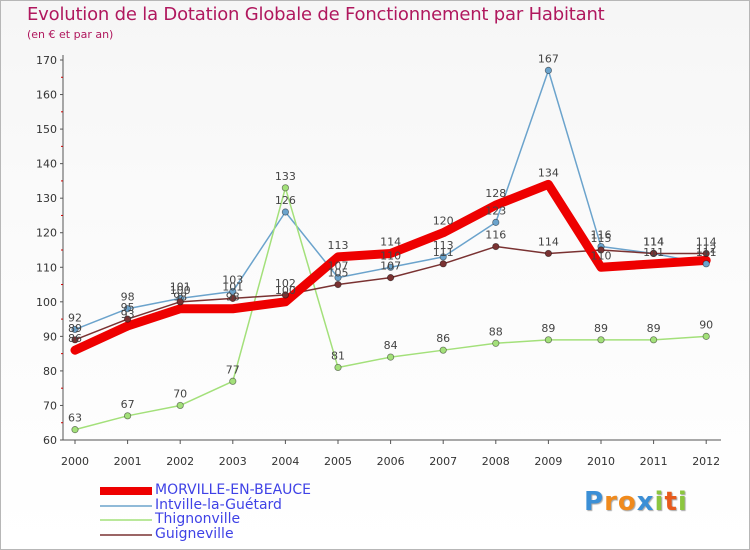  Describe the element at coordinates (126, 534) in the screenshot. I see `legend-swatch-guigneville` at that location.